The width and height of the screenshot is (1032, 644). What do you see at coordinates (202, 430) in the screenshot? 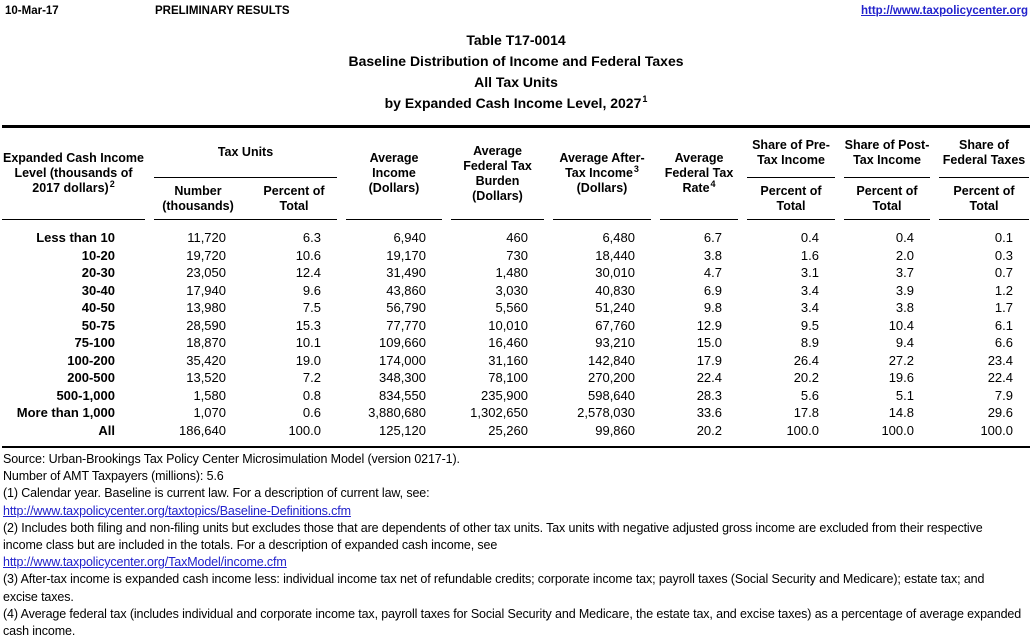
I see `value-cell: 186,640` at bounding box center [202, 430].